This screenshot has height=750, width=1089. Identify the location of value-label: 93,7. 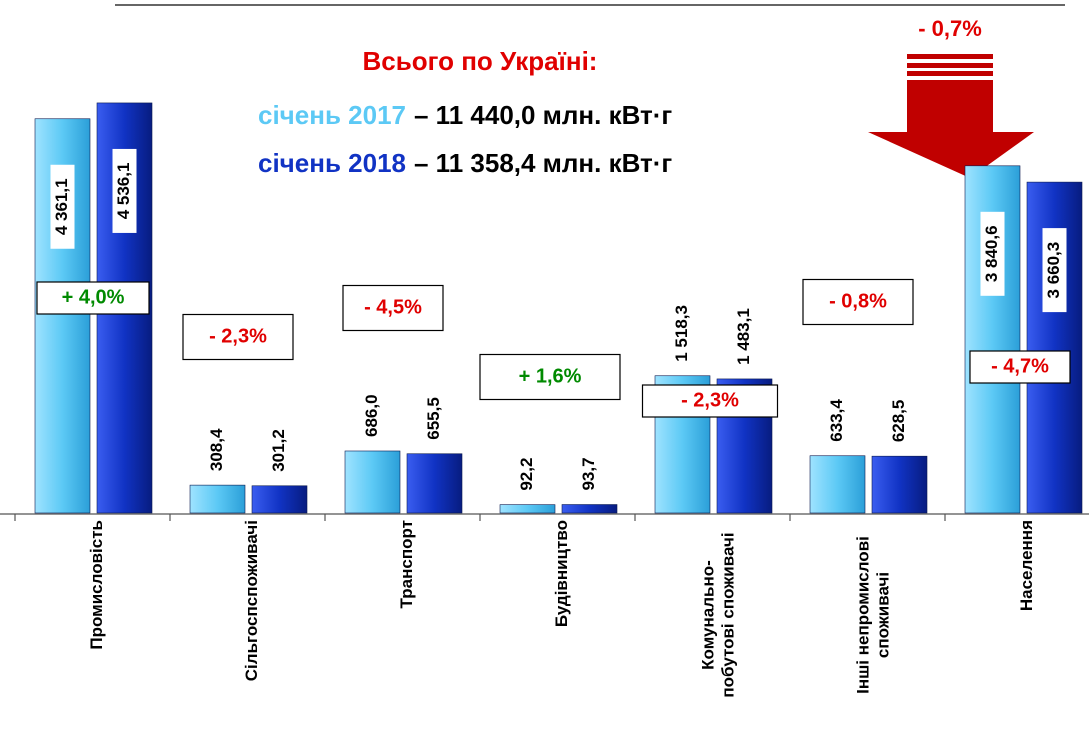
(588, 473).